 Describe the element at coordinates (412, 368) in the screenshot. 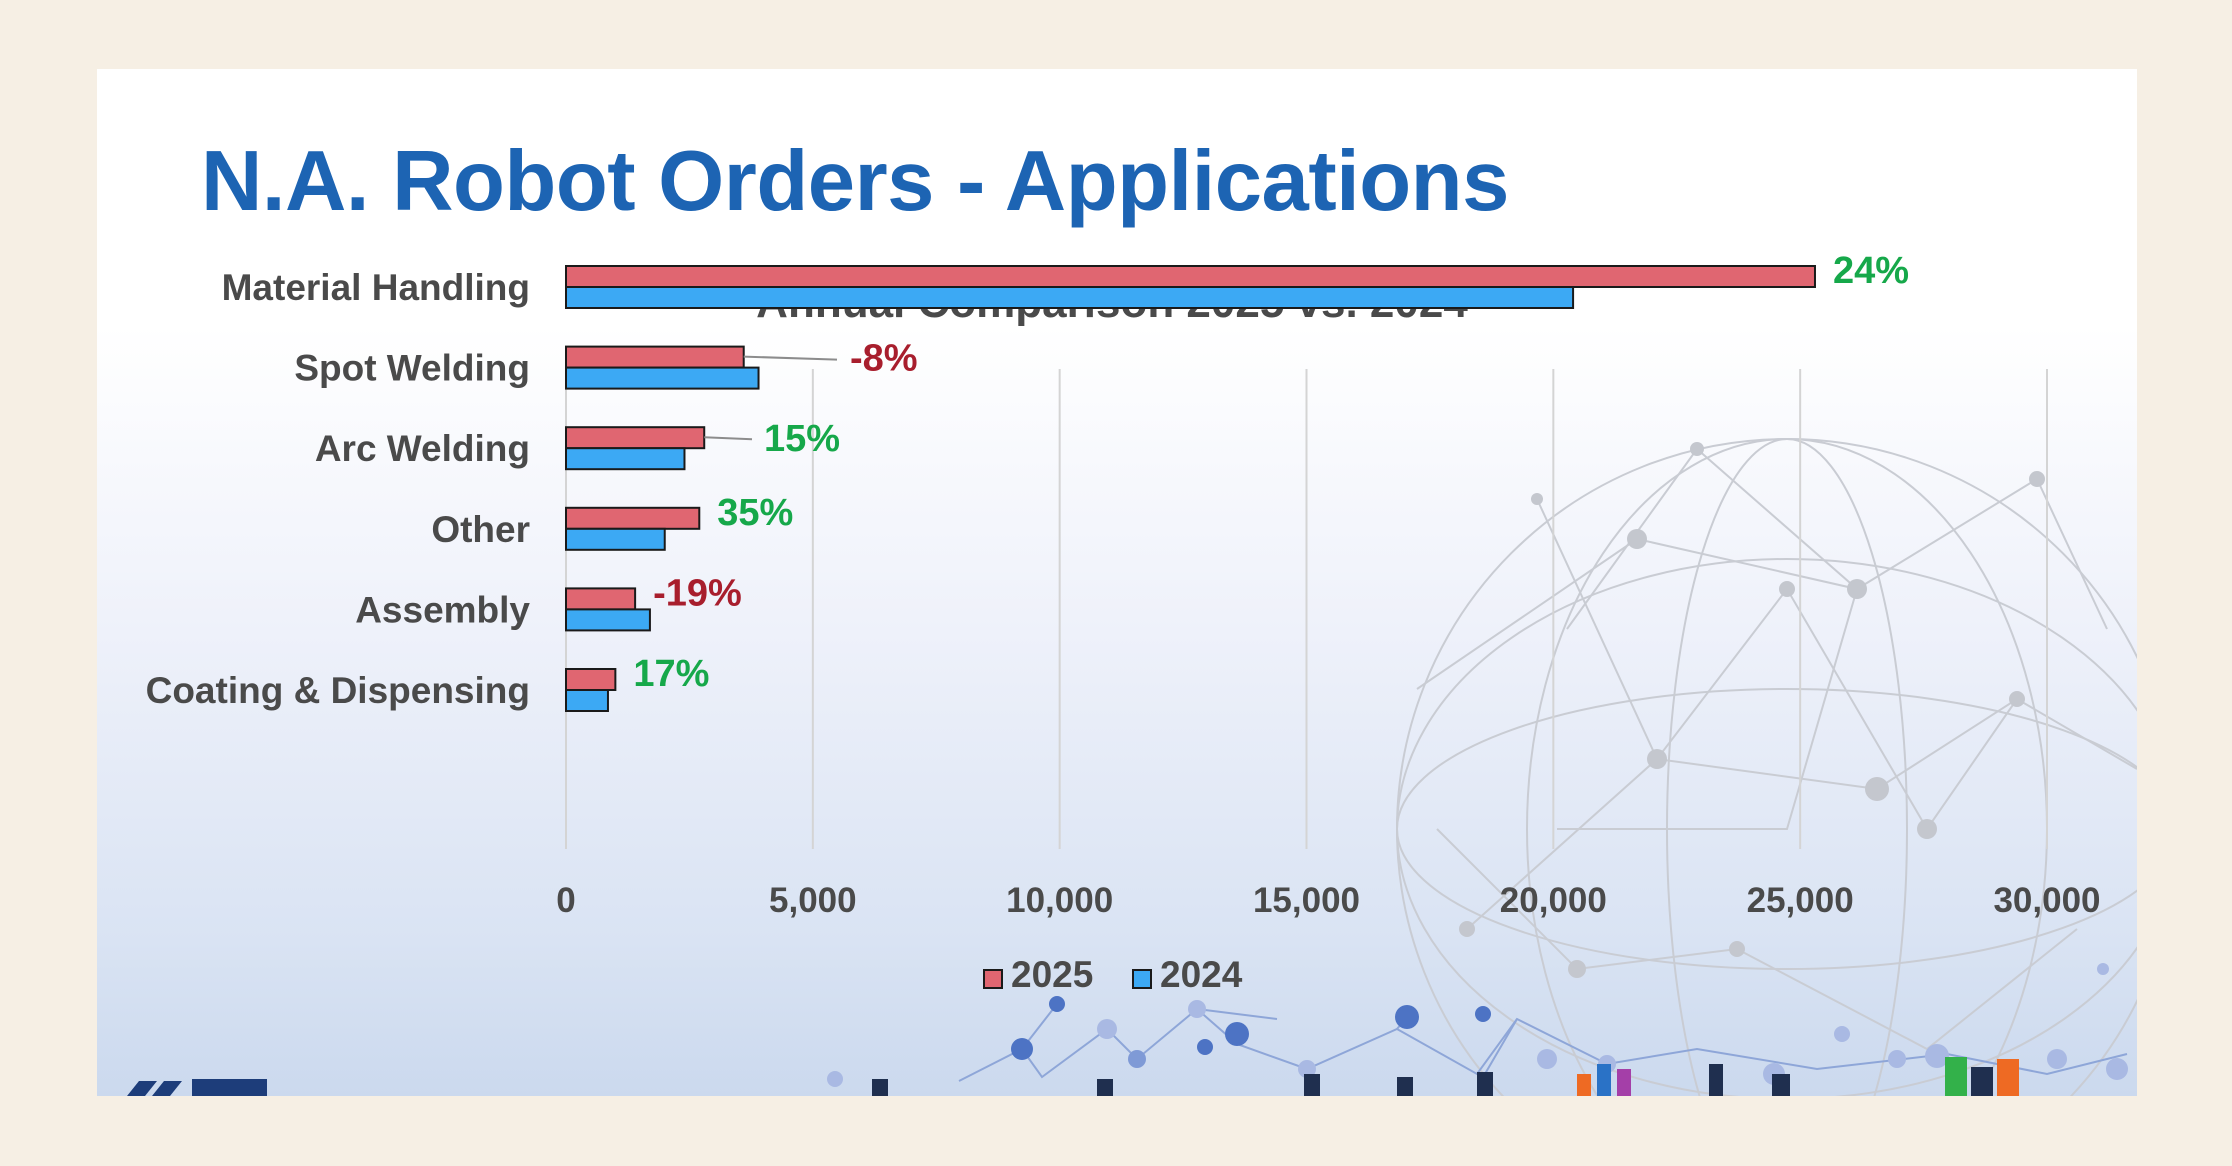

I see `category-label: Spot Welding` at that location.